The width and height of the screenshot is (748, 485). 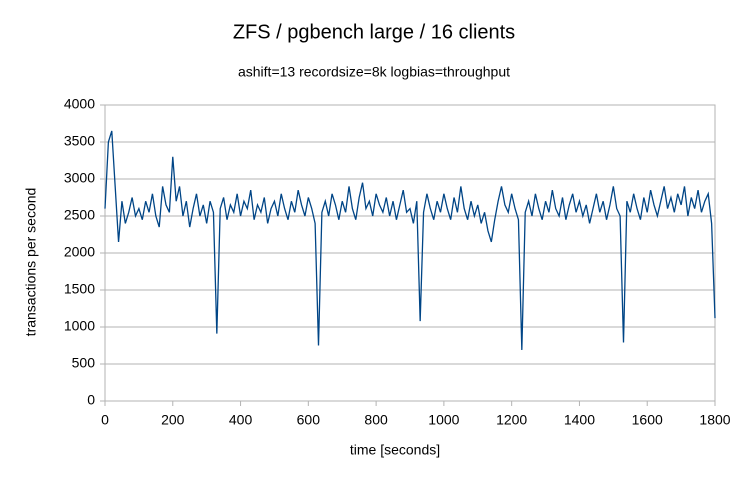 I want to click on y-tick-label: 0, so click(x=91, y=400).